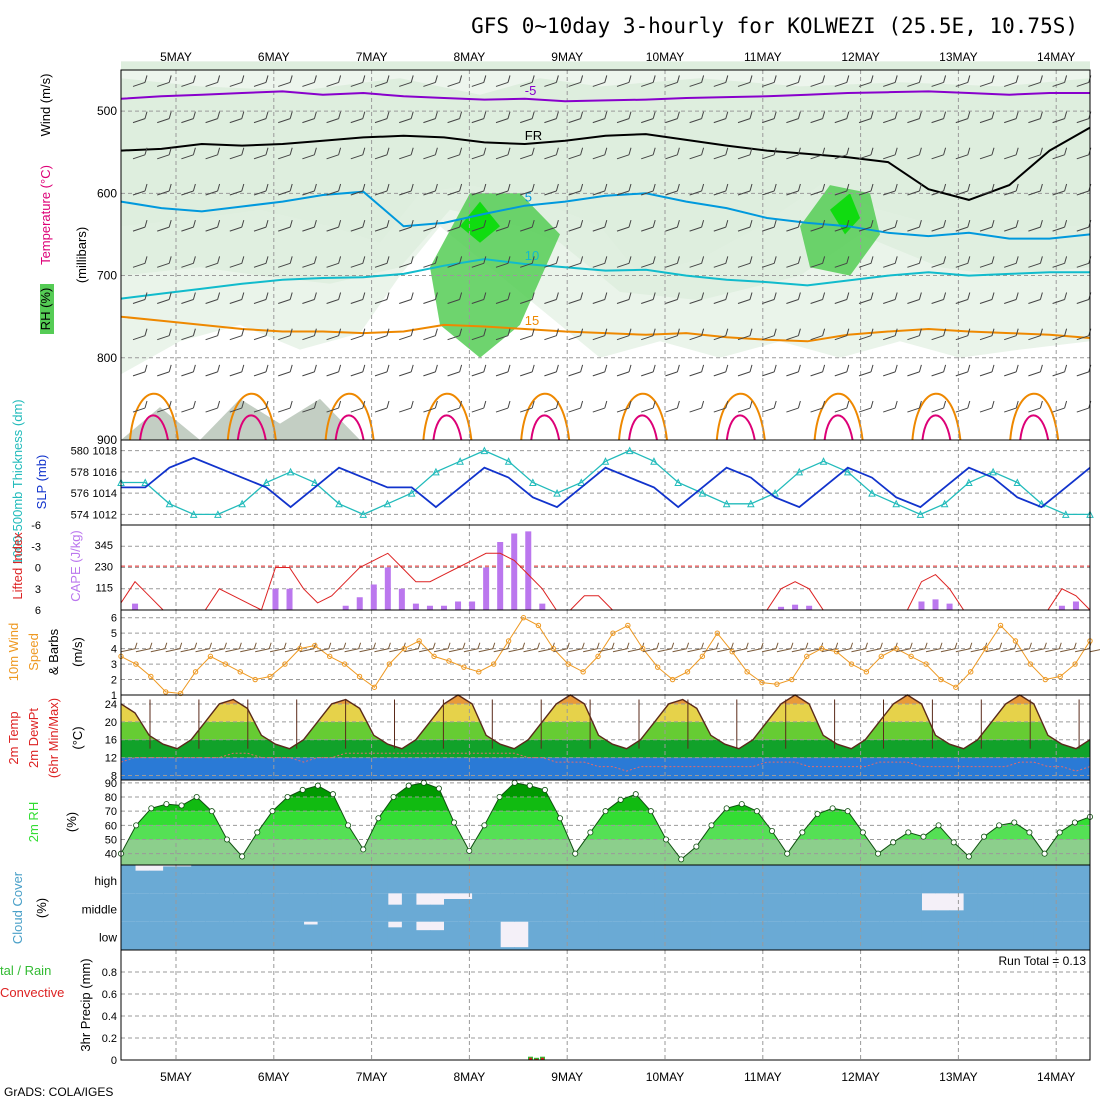  Describe the element at coordinates (77, 737) in the screenshot. I see `ylabel-temp-unit: (°C)` at that location.